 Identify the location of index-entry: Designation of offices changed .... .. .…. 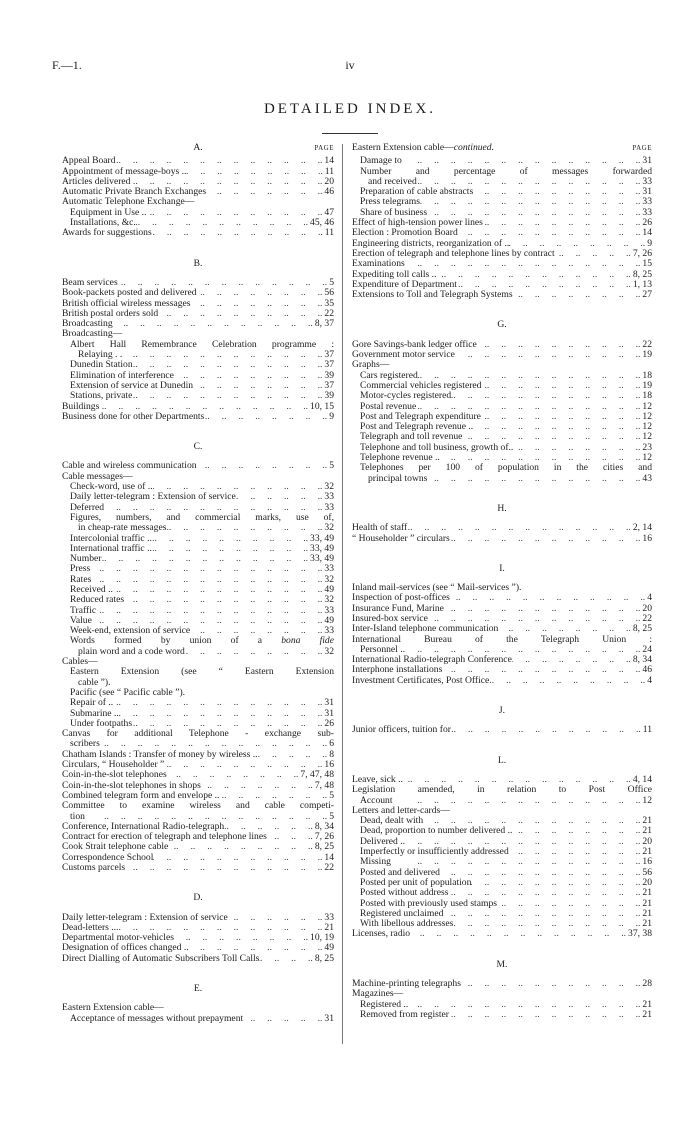
(198, 948).